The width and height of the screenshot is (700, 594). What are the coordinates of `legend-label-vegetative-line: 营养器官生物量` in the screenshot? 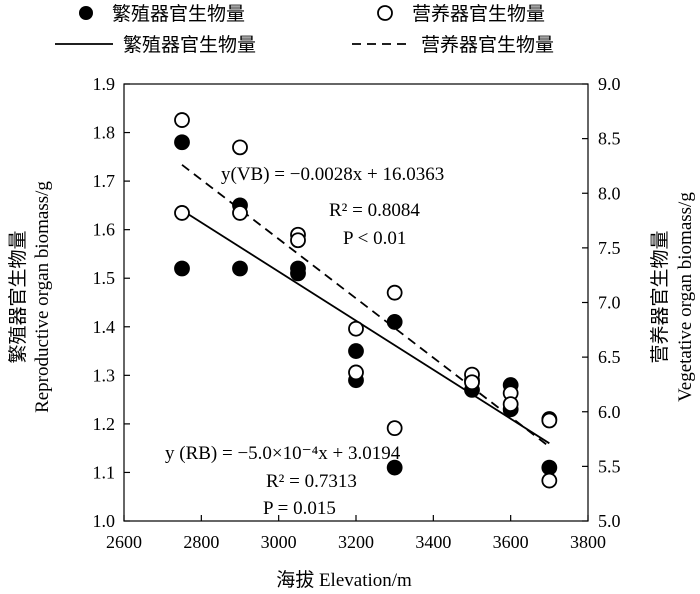 It's located at (487, 45).